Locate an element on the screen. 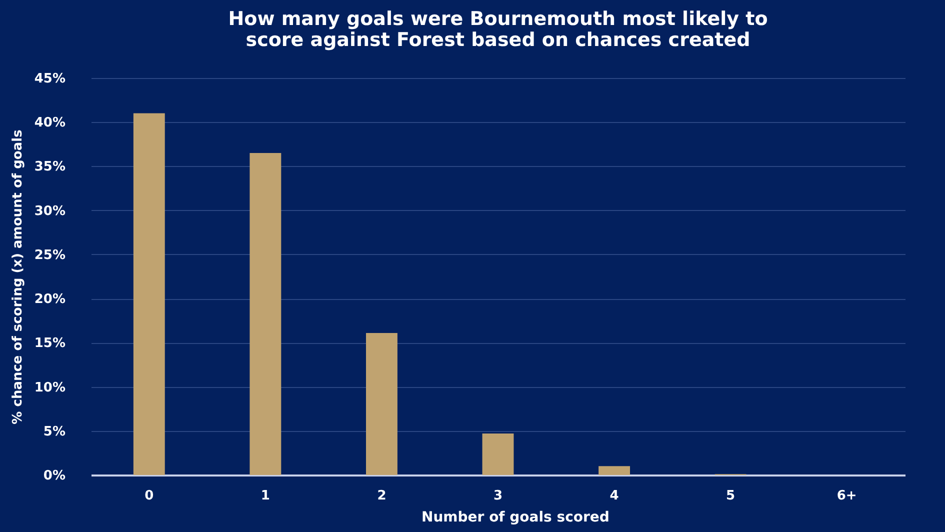 This screenshot has height=532, width=945. x-tick-label: 0 is located at coordinates (149, 496).